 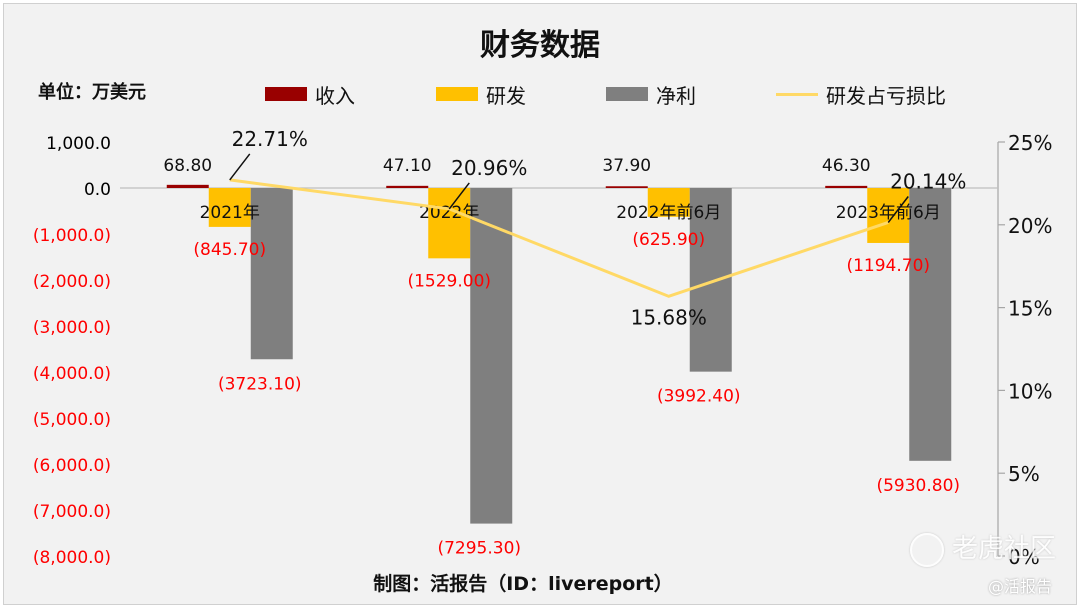 I want to click on left-tick-label: (4,000.0), so click(x=72, y=374).